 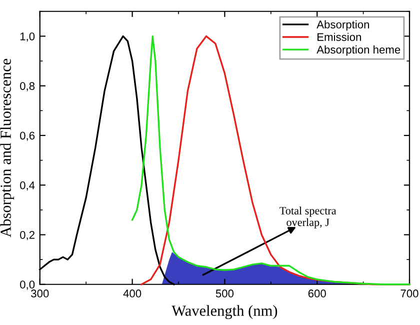 What do you see at coordinates (7, 148) in the screenshot?
I see `y-axis-title: Absorption and Fluorescence` at bounding box center [7, 148].